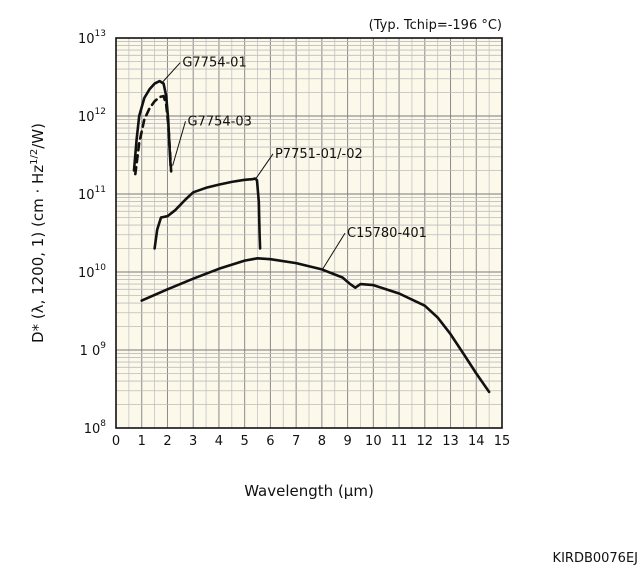 This screenshot has width=642, height=567. I want to click on x-tick-label: 12, so click(425, 441).